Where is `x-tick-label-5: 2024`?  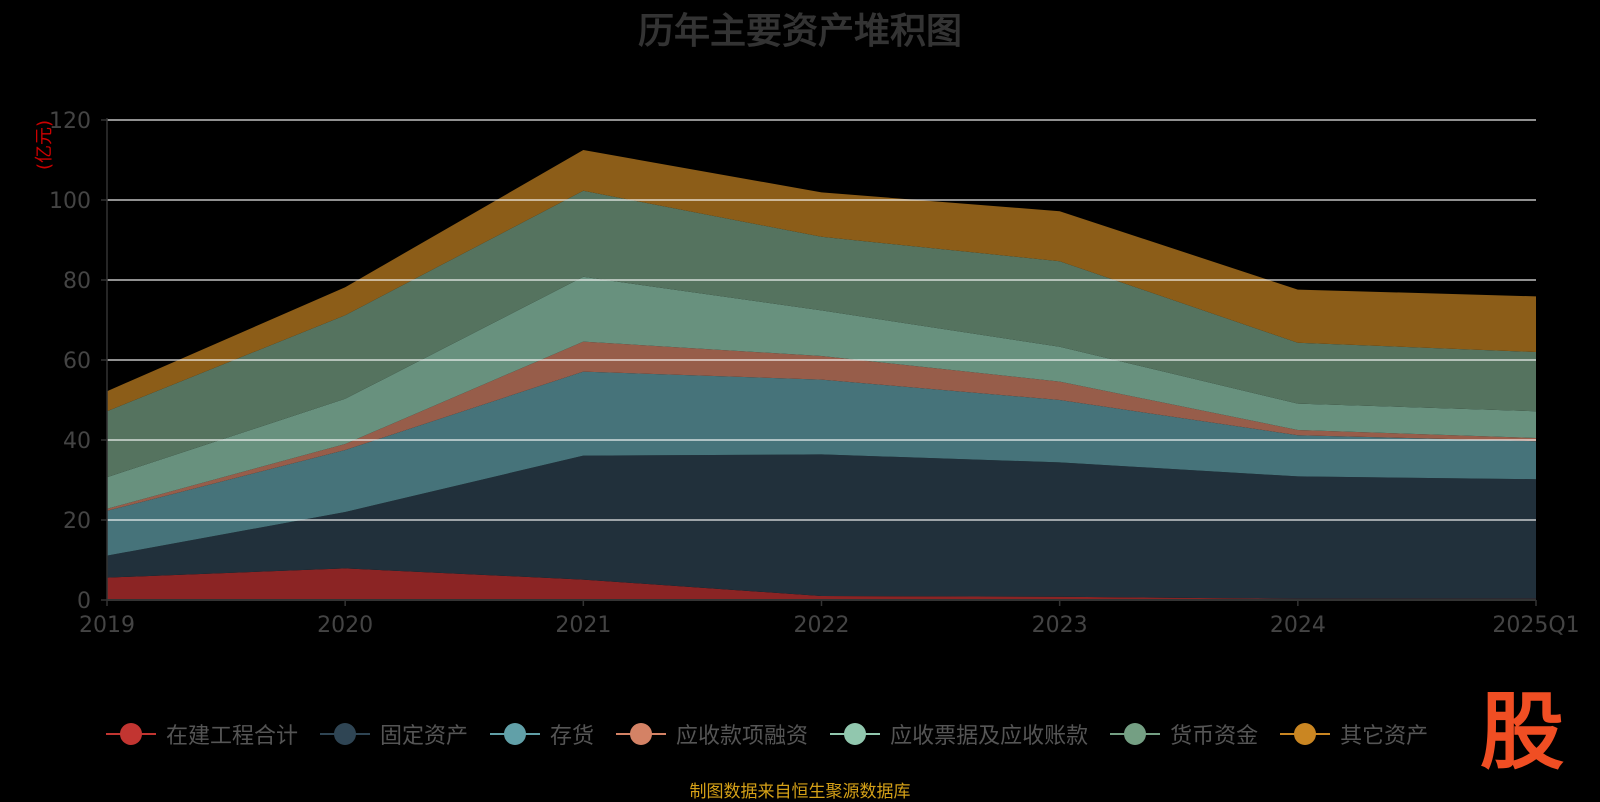 x-tick-label-5: 2024 is located at coordinates (1298, 625).